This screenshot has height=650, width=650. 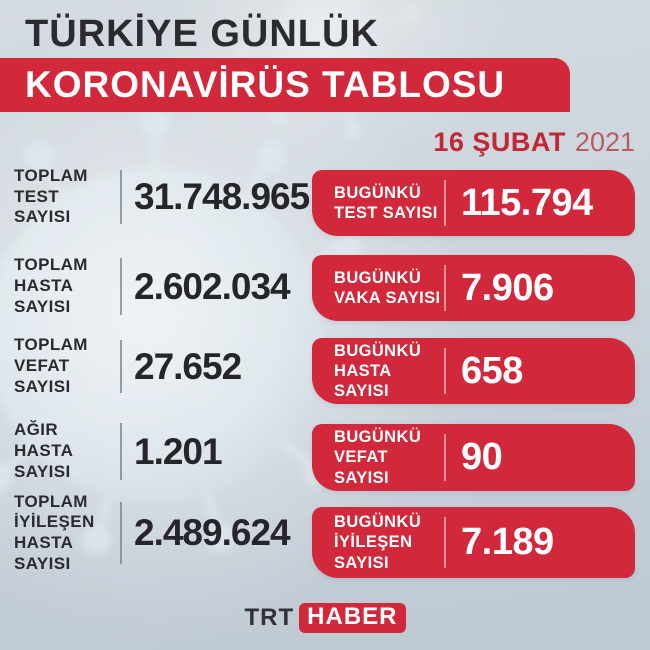 I want to click on daily-label-hasta: BUGÜNKÜ HASTA SAYISI, so click(x=378, y=371).